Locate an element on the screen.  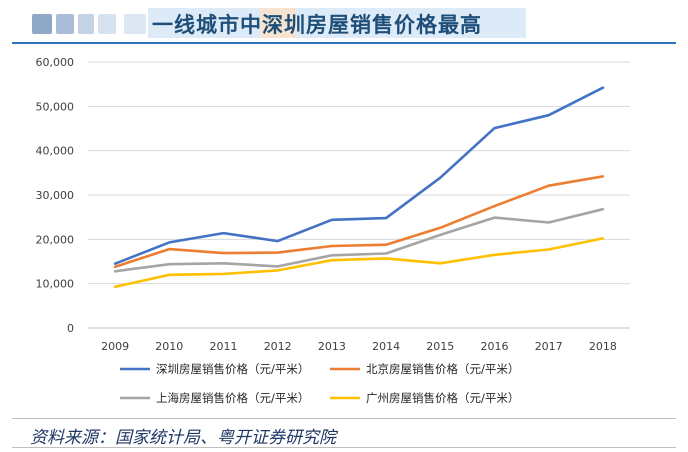
x-tick-label: 2016 is located at coordinates (495, 346).